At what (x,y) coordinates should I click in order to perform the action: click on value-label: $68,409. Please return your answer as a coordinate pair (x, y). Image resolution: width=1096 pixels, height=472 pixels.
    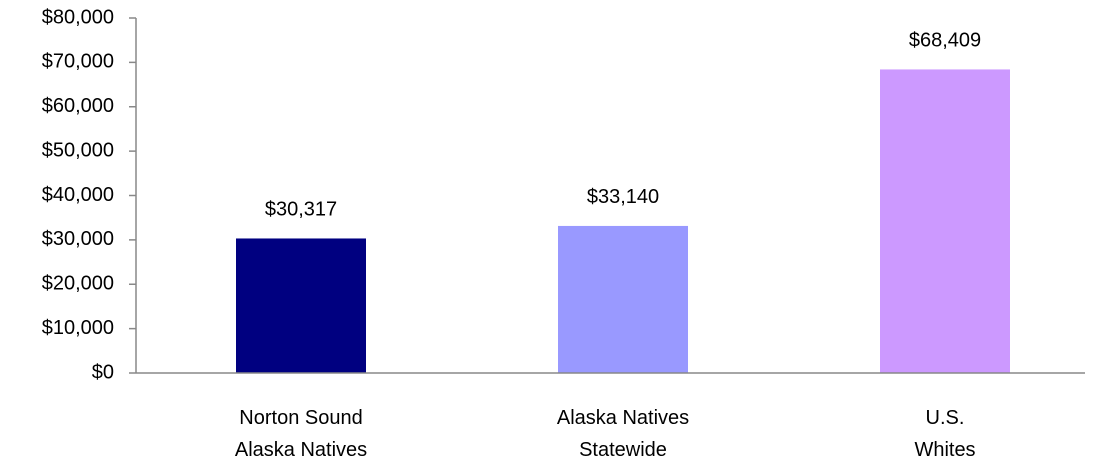
    Looking at the image, I should click on (945, 41).